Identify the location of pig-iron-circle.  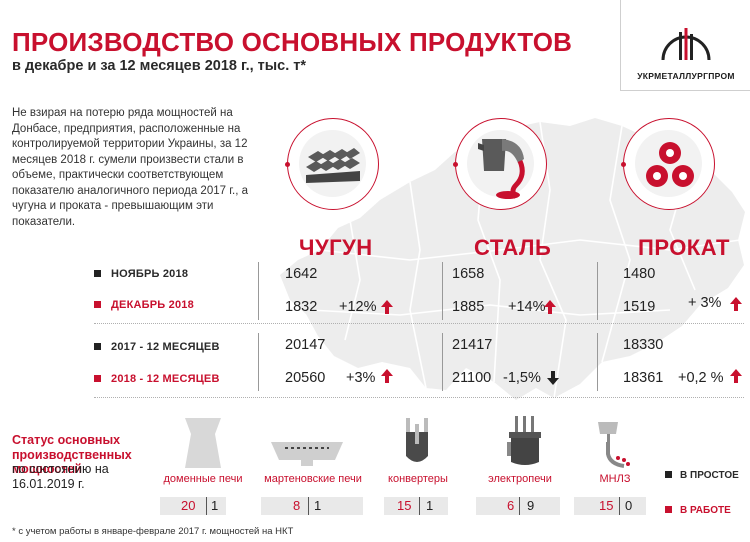
(332, 164).